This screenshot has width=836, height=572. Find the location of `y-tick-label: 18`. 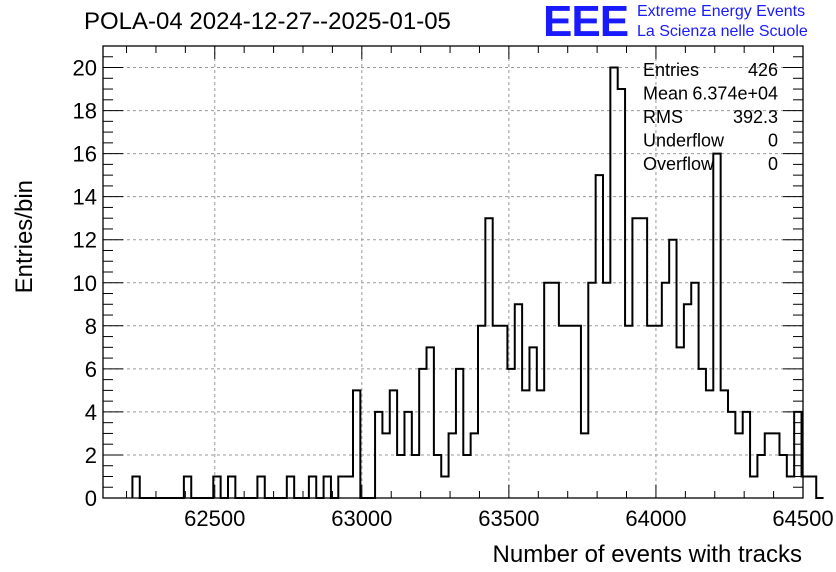

y-tick-label: 18 is located at coordinates (85, 111).